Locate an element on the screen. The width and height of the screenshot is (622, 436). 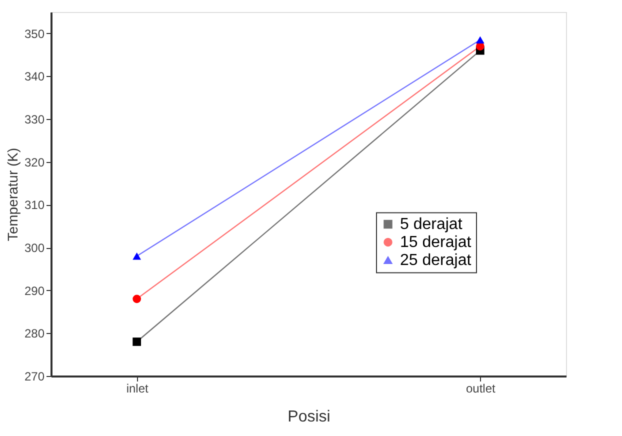
x-axis-title: Posisi is located at coordinates (309, 417).